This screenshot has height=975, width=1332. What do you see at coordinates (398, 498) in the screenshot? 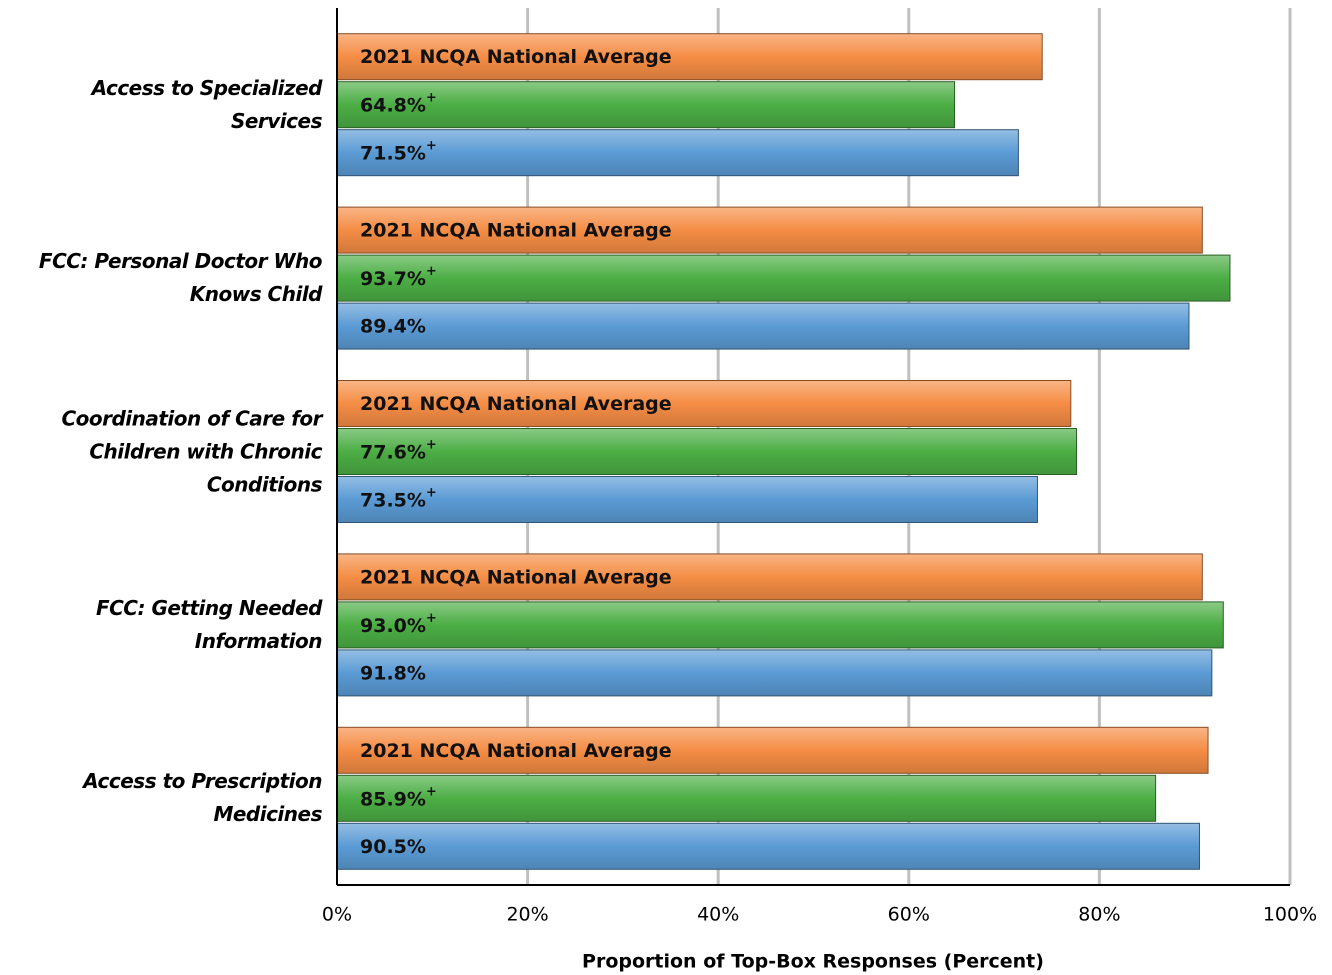
I see `bar-label: 73.5%+` at bounding box center [398, 498].